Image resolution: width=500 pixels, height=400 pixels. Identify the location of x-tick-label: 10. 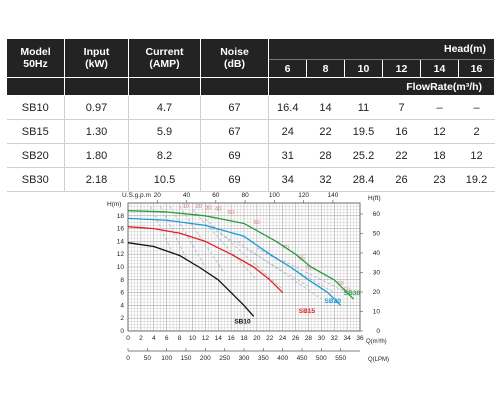
(193, 338).